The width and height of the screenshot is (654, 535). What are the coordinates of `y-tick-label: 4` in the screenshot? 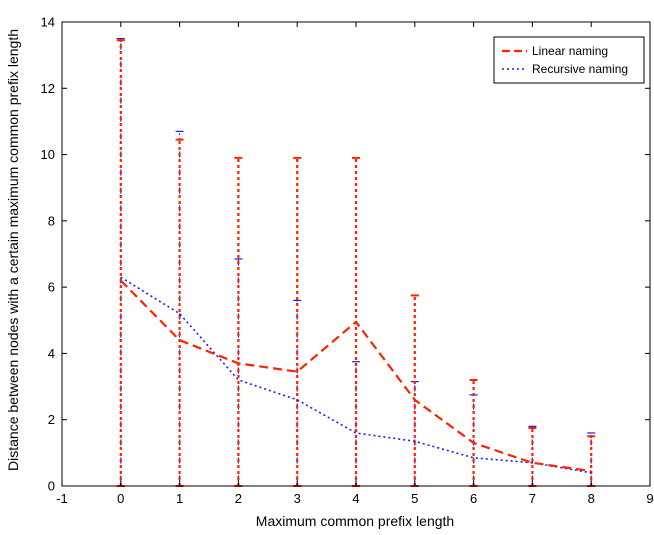 It's located at (51, 353).